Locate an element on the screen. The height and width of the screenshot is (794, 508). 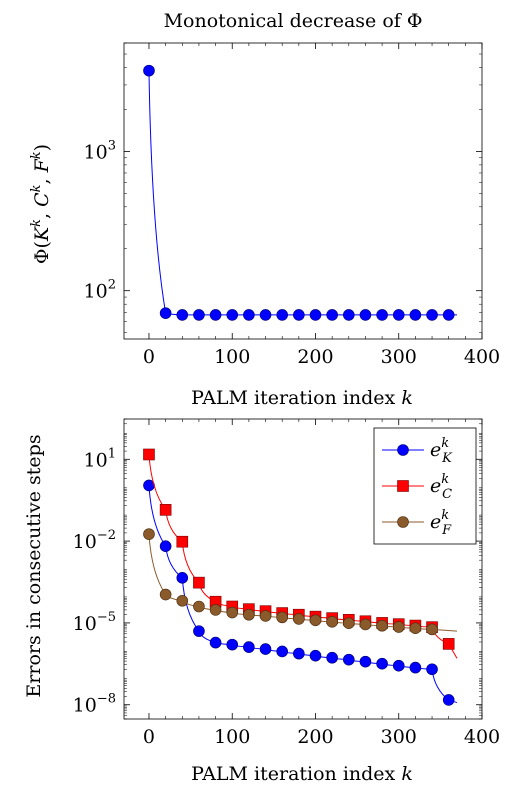
legend-label: ek C is located at coordinates (441, 487).